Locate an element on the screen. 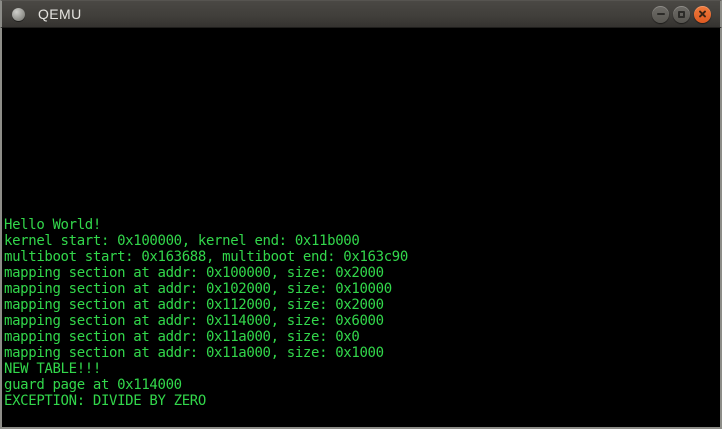 This screenshot has height=429, width=722. console-line: Hello World! is located at coordinates (52, 225).